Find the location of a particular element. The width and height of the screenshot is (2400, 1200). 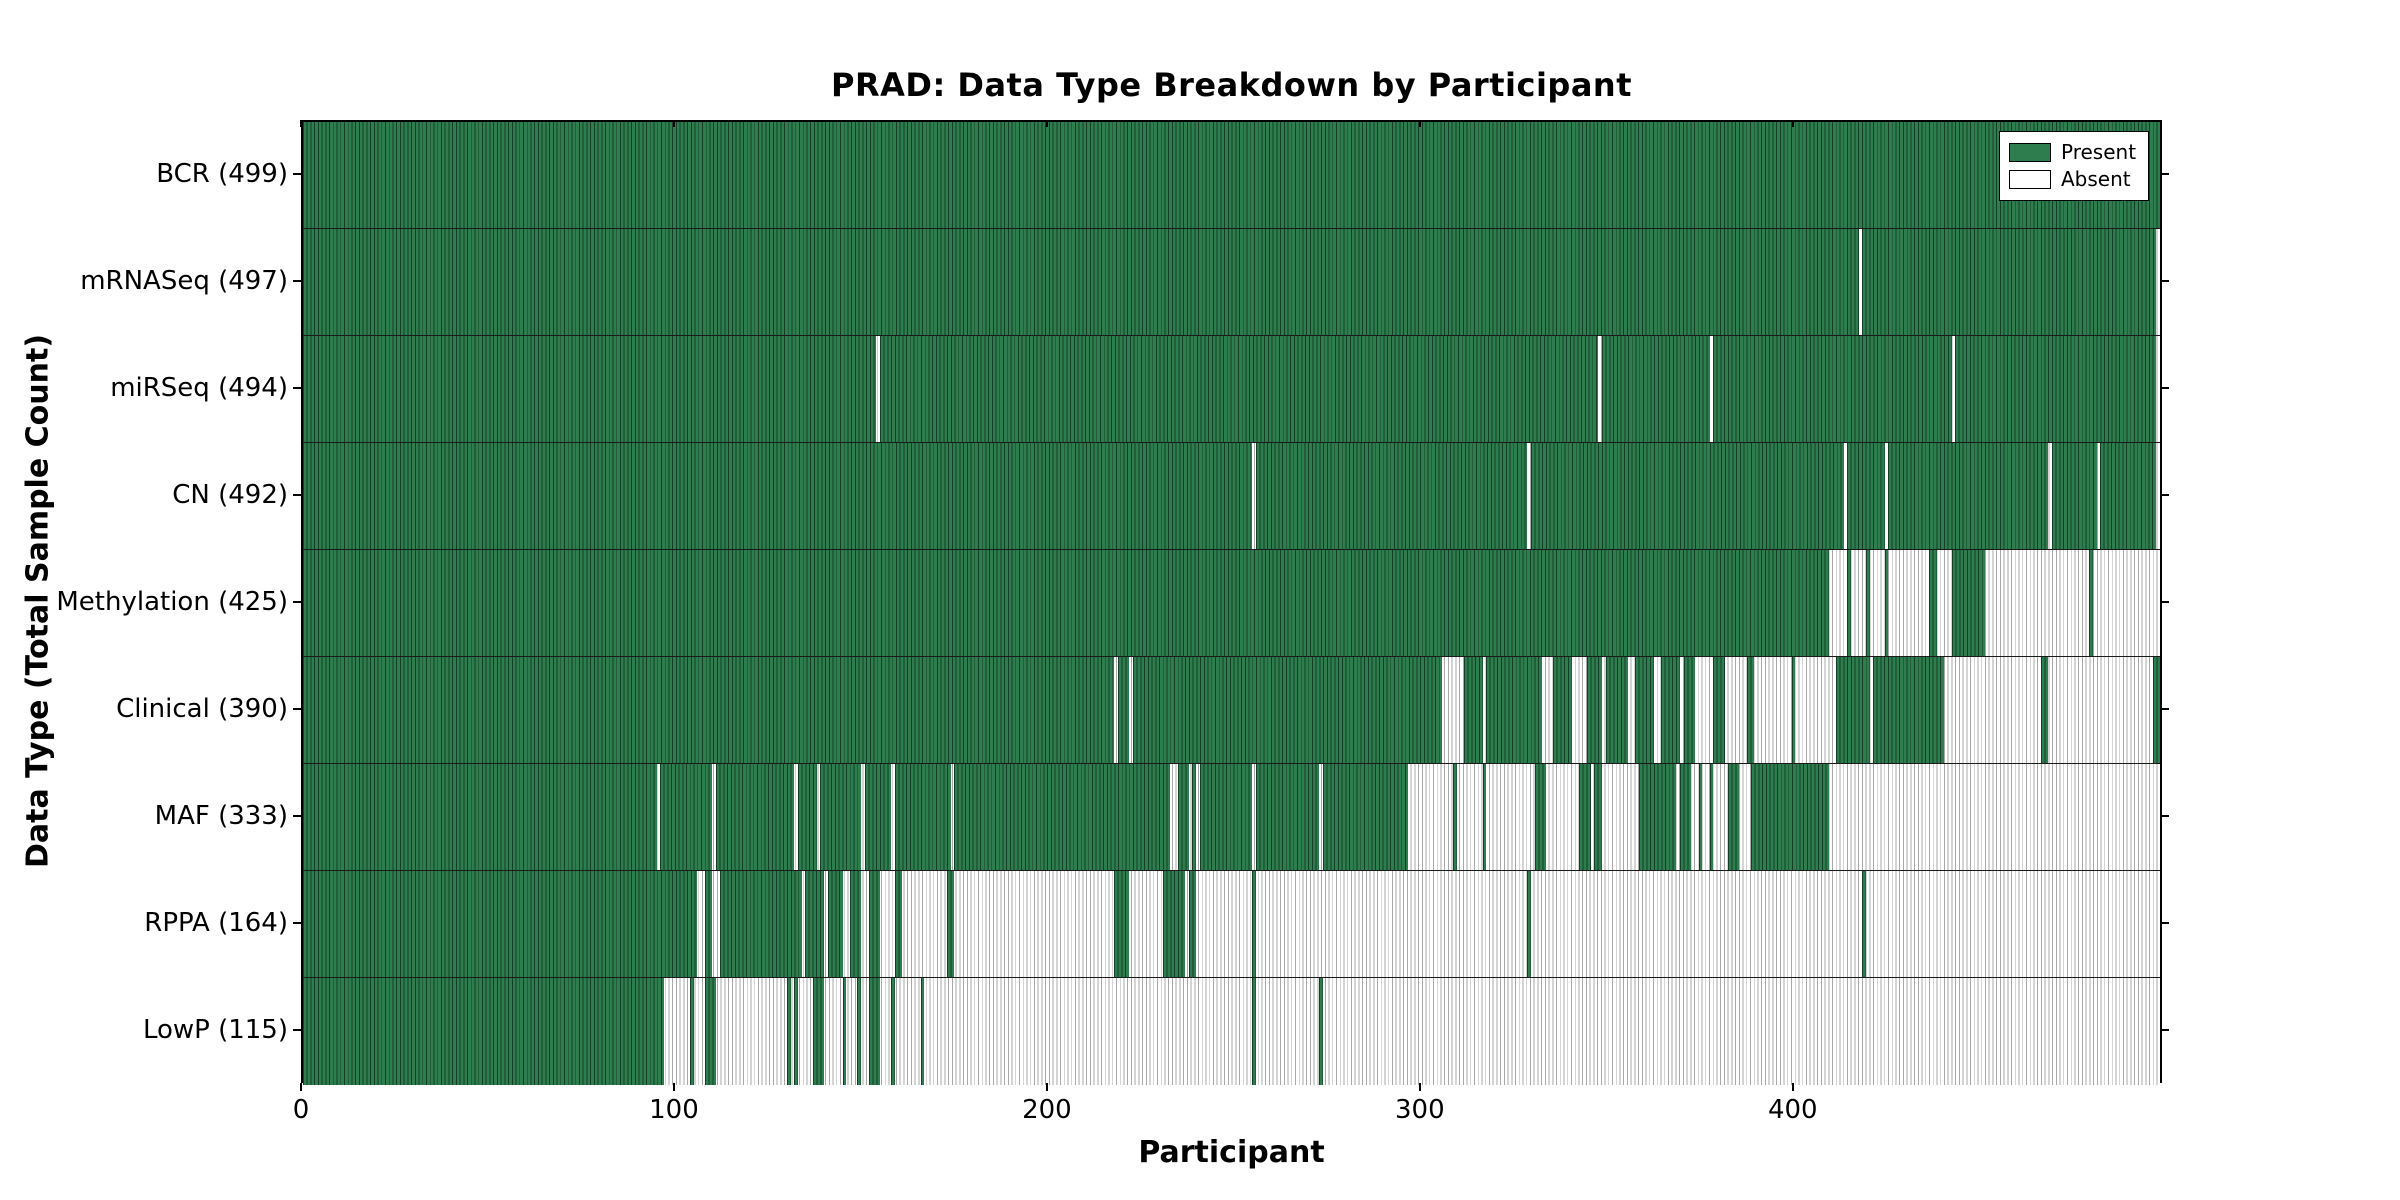

row-BCR is located at coordinates (1231, 175).